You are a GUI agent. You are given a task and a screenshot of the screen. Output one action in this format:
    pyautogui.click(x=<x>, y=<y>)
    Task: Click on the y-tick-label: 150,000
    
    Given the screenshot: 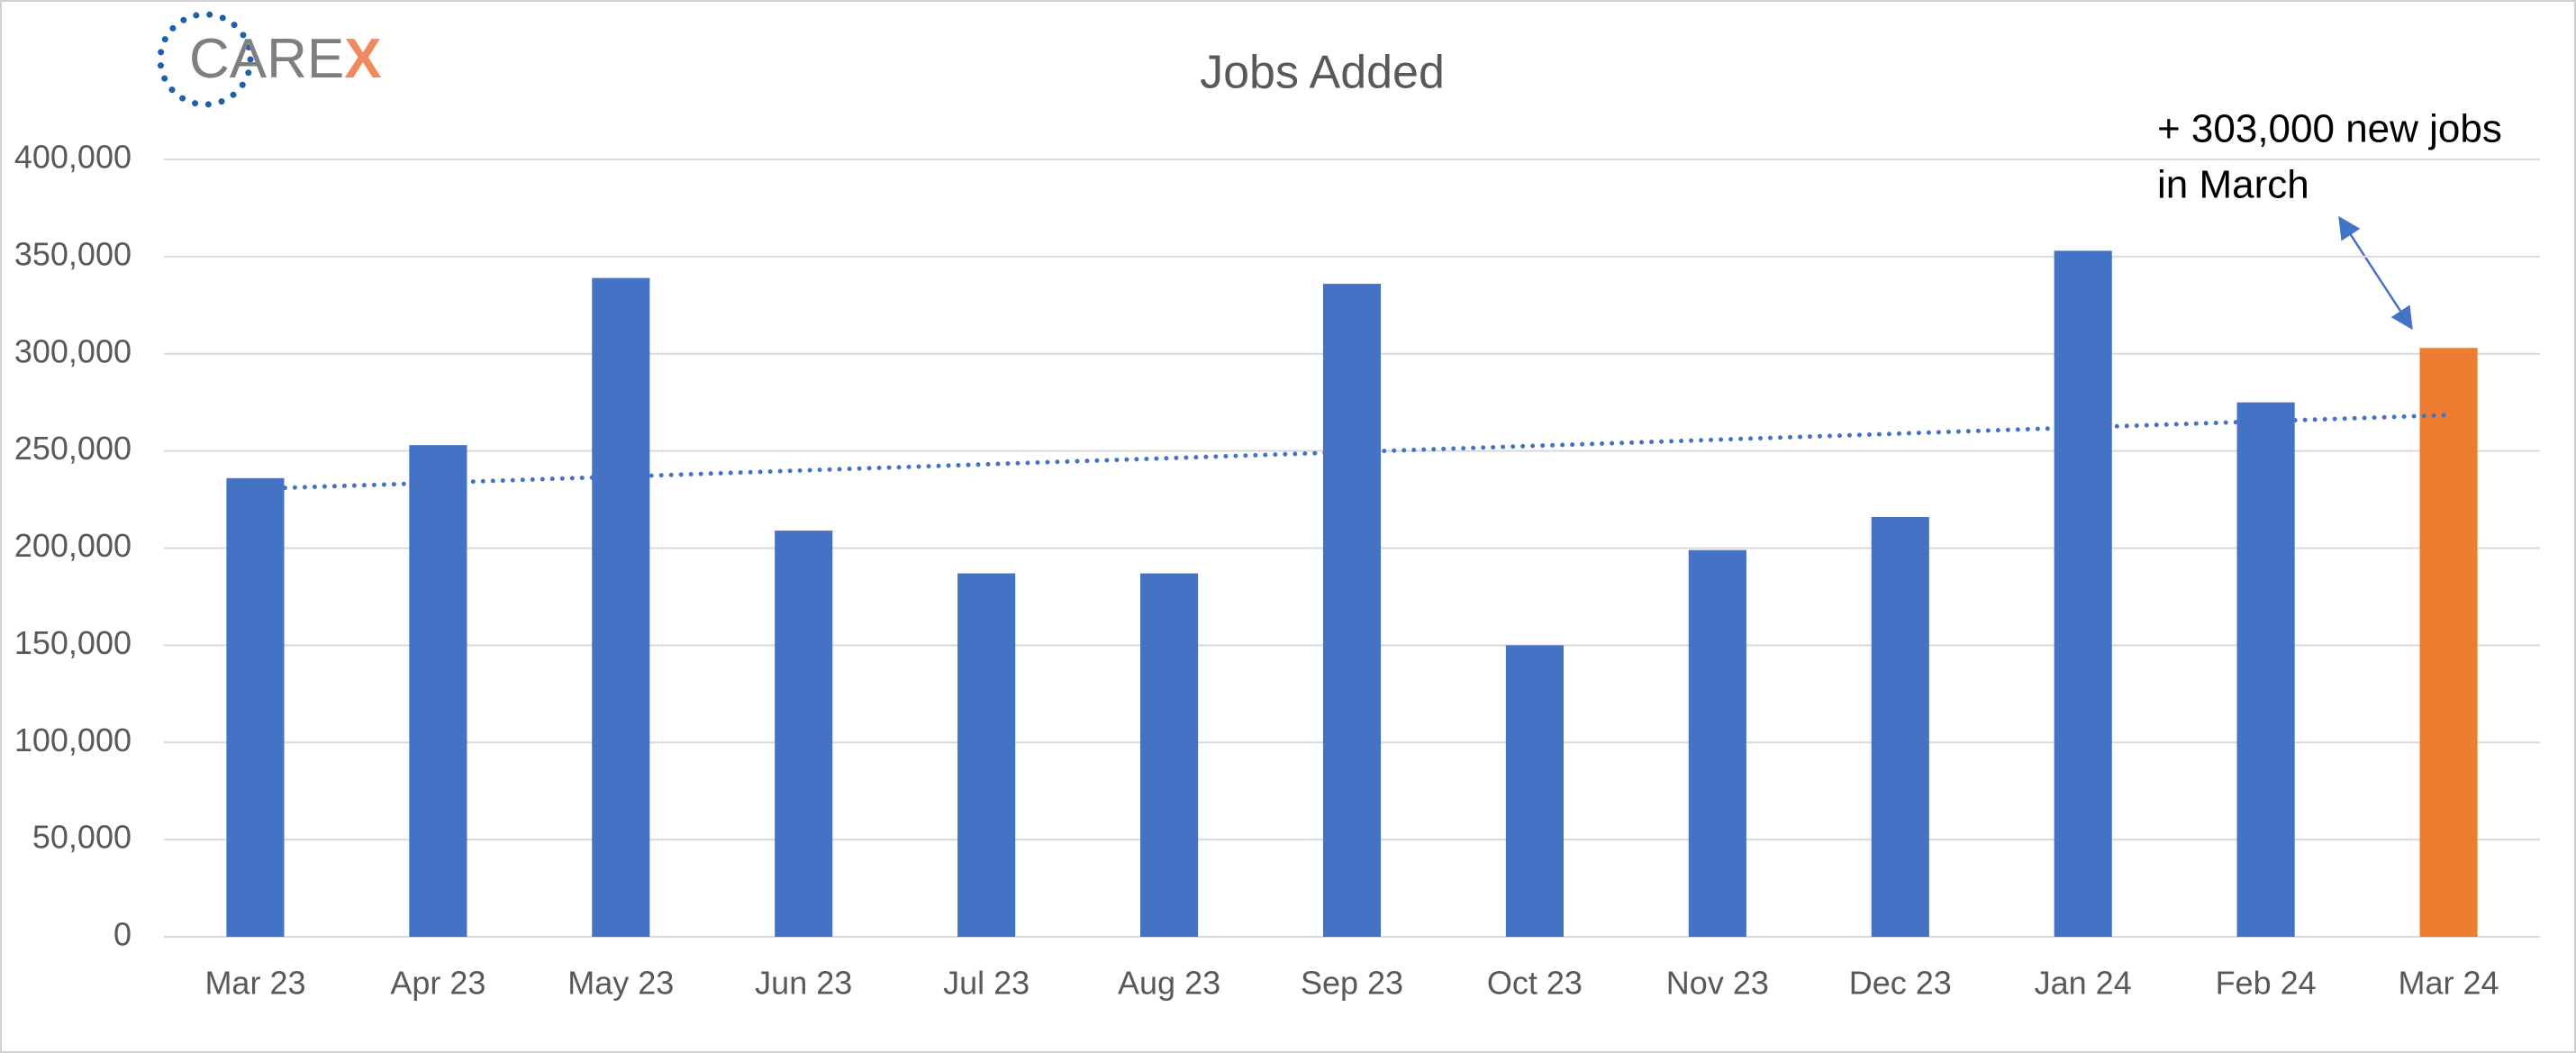 What is the action you would take?
    pyautogui.click(x=73, y=642)
    